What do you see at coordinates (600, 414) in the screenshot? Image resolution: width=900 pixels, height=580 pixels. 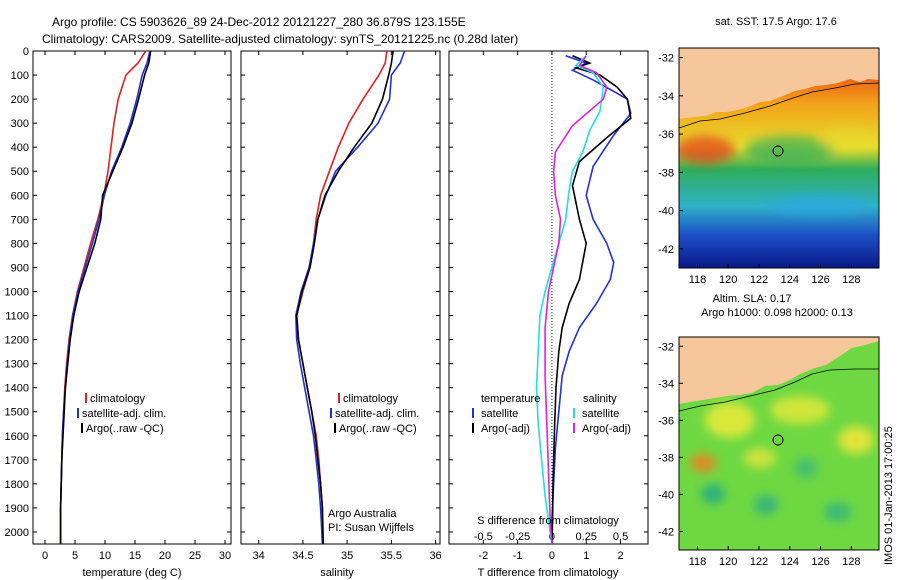 I see `legend-label-s-satellite: satellite` at bounding box center [600, 414].